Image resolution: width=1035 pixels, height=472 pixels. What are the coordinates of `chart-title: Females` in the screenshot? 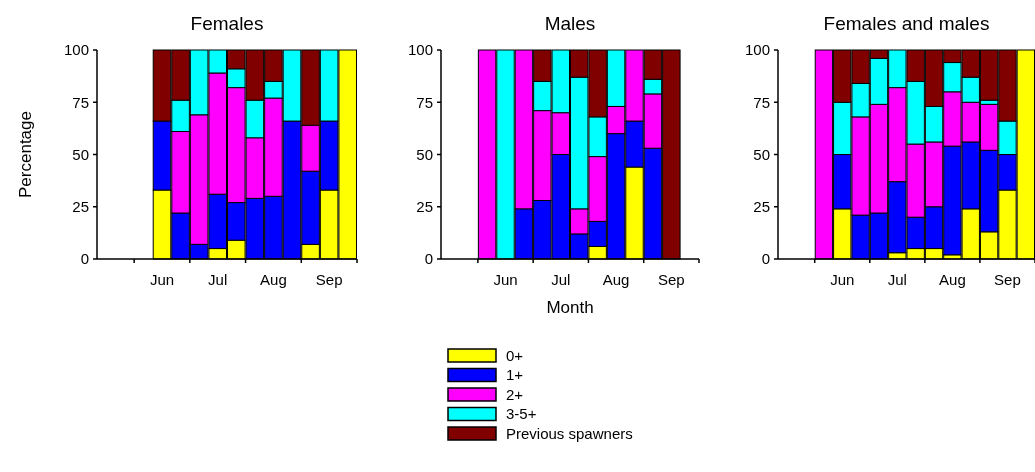 It's located at (227, 23).